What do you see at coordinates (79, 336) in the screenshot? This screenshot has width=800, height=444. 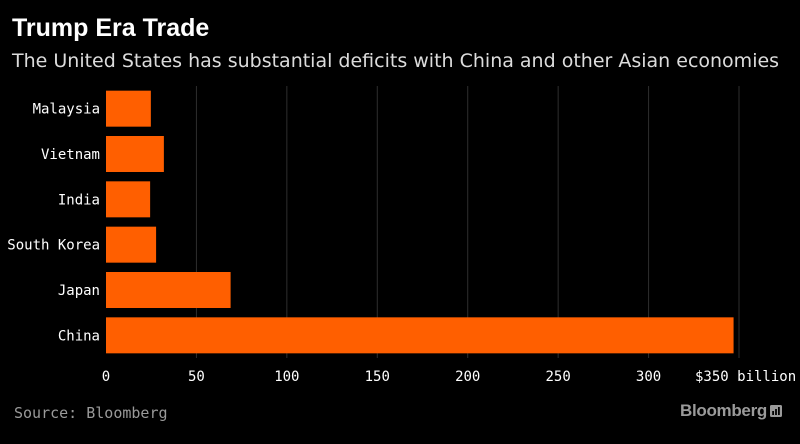 I see `category-label: China` at bounding box center [79, 336].